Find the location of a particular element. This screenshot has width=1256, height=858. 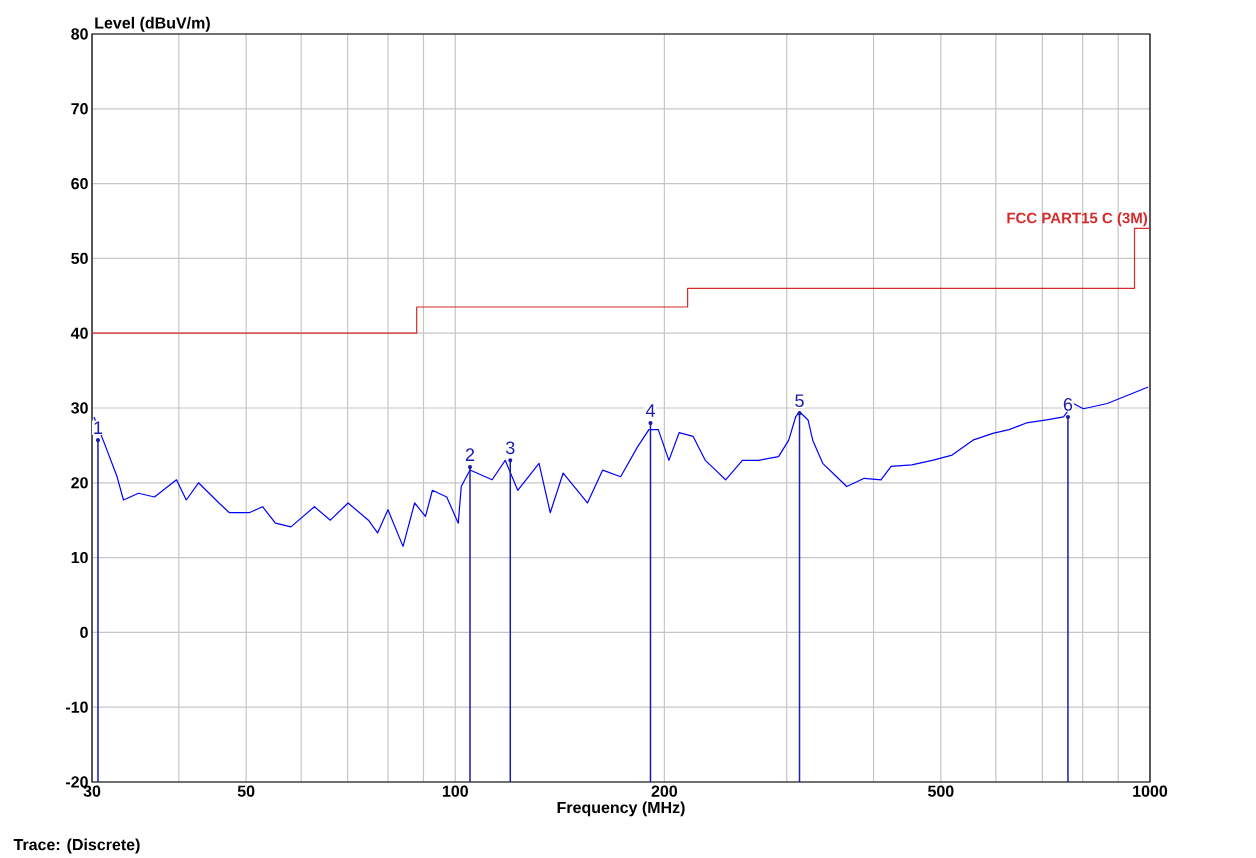

annotation: 3 is located at coordinates (510, 448).